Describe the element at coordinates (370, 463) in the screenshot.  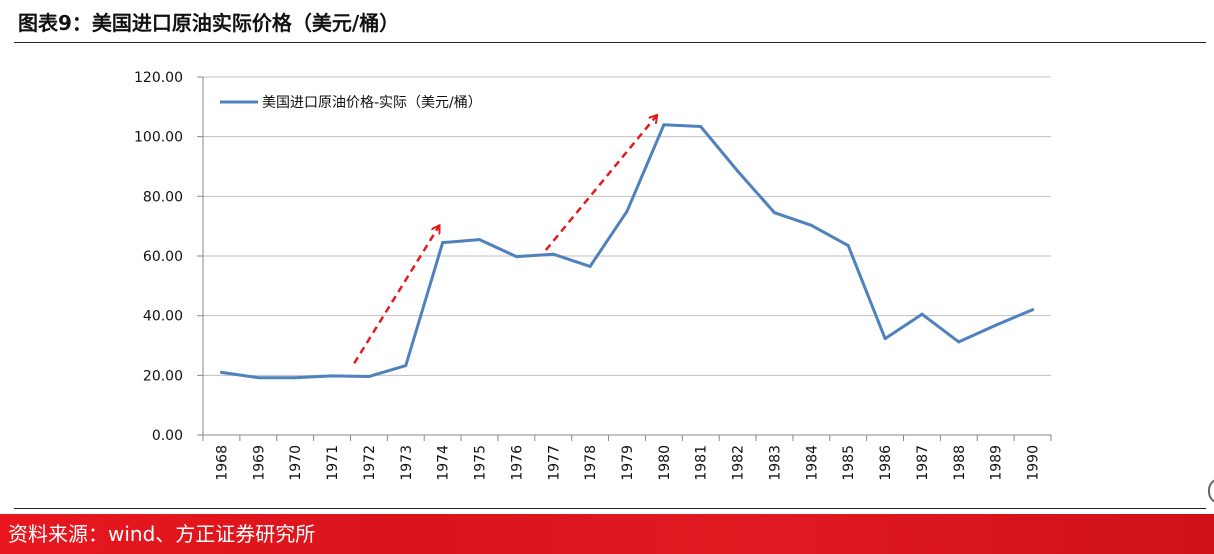
I see `x-tick-label: 1972` at that location.